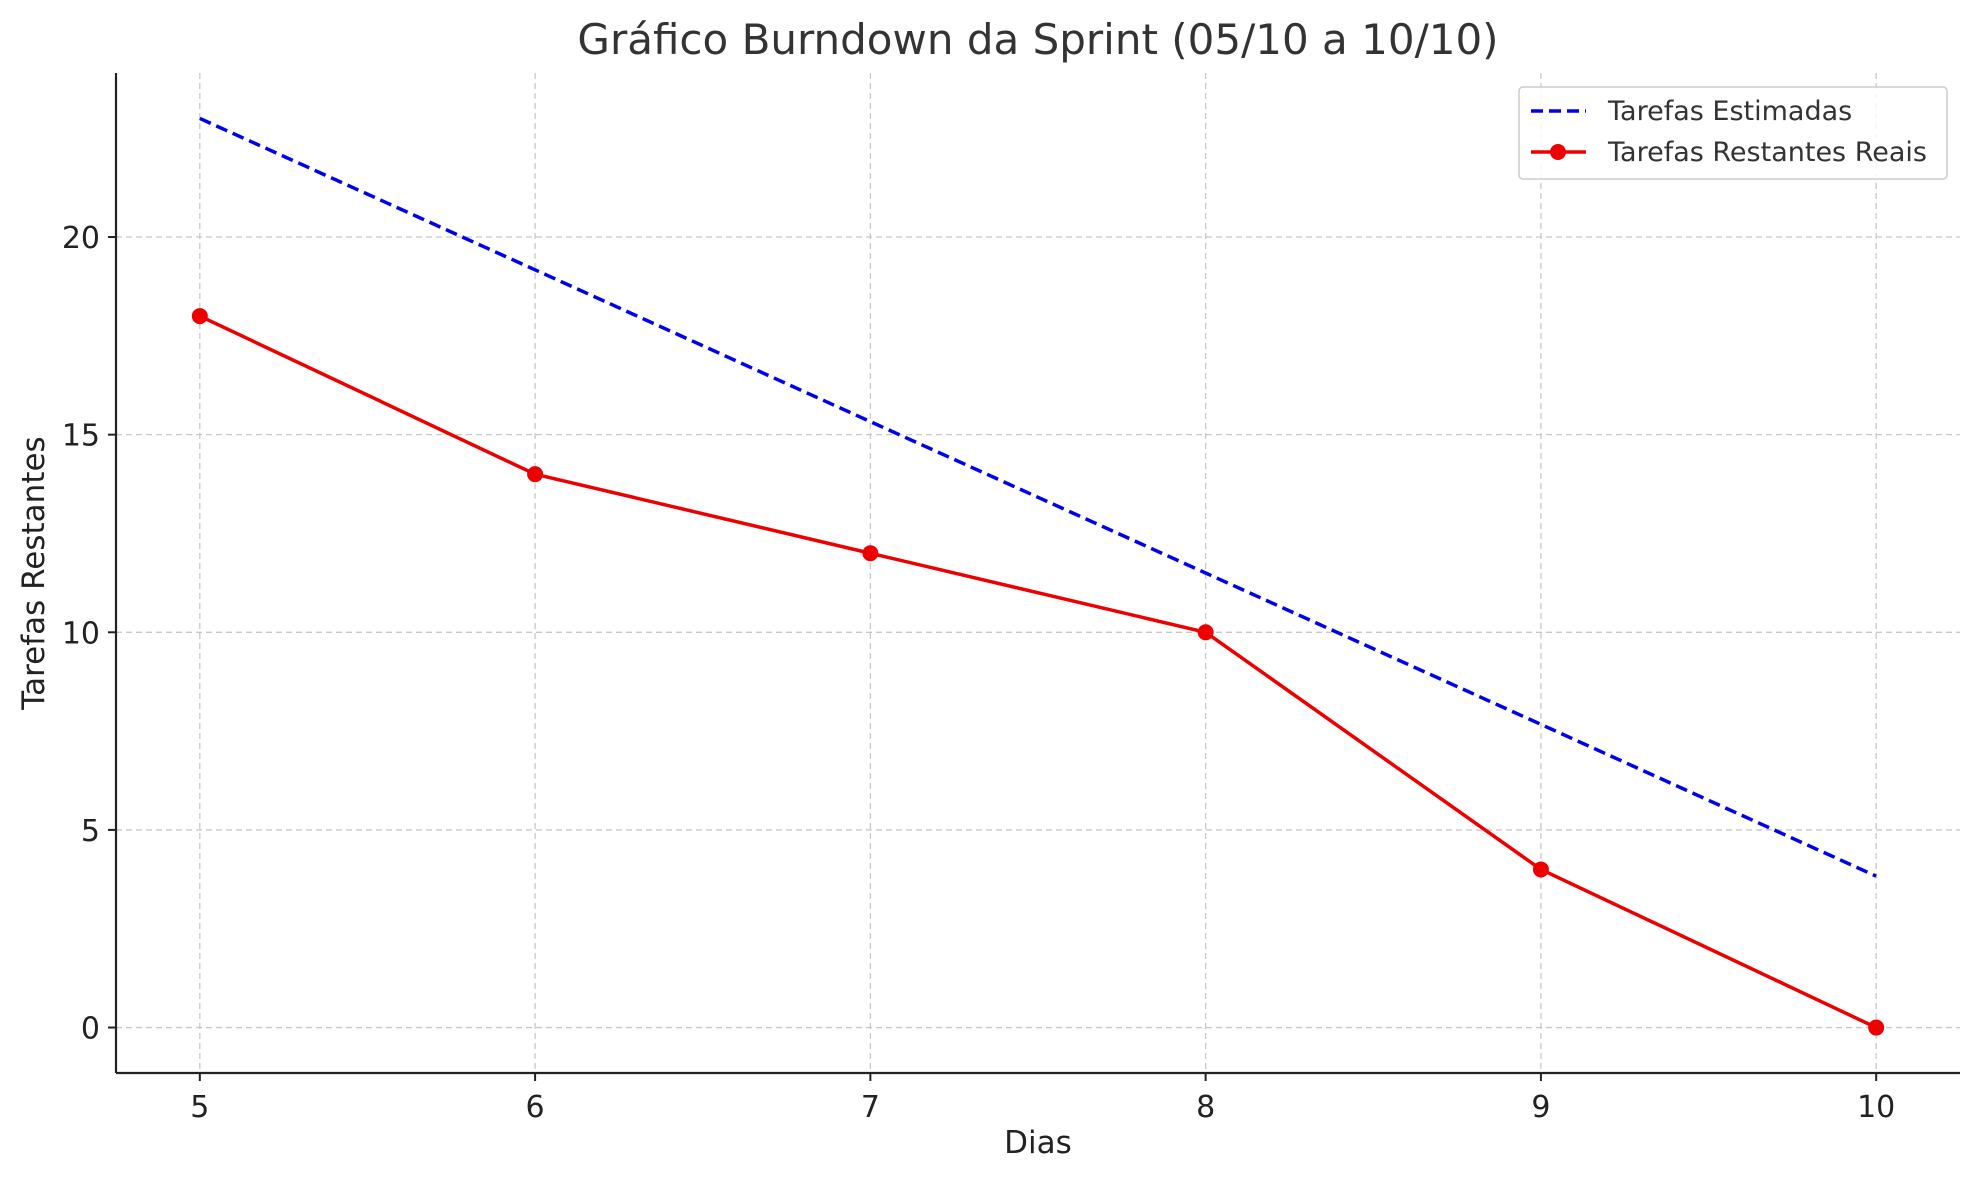 Image resolution: width=1979 pixels, height=1180 pixels. Describe the element at coordinates (1767, 152) in the screenshot. I see `legend-label-actual: Tarefas Restantes Reais` at that location.